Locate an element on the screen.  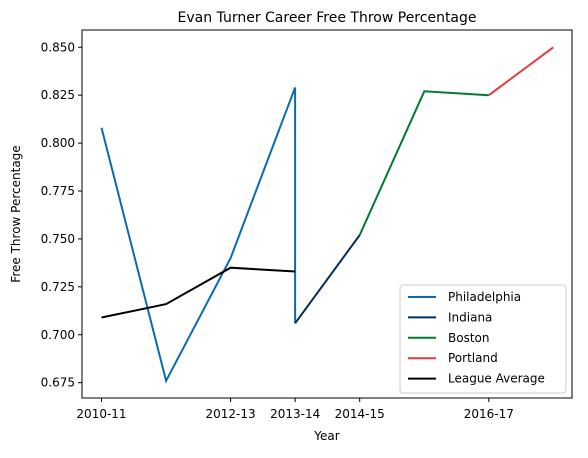
y-tick-label: 0.700 is located at coordinates (58, 335).